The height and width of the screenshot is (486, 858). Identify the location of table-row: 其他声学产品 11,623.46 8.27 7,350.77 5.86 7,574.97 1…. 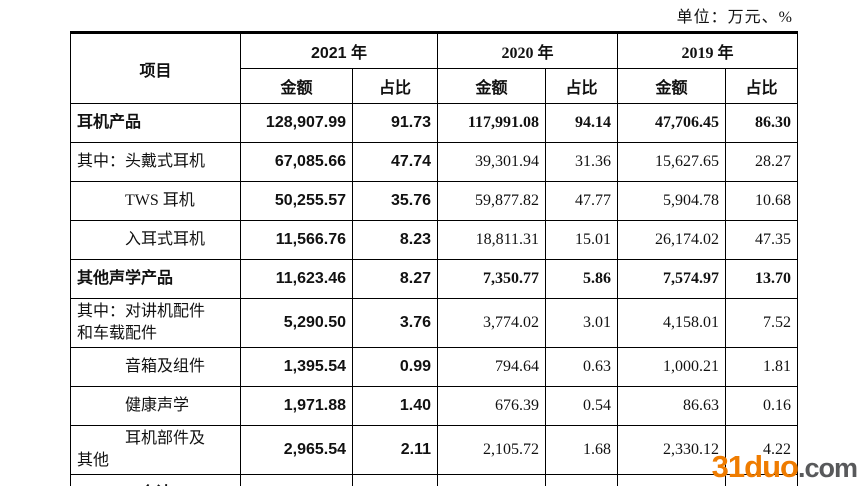
(434, 279).